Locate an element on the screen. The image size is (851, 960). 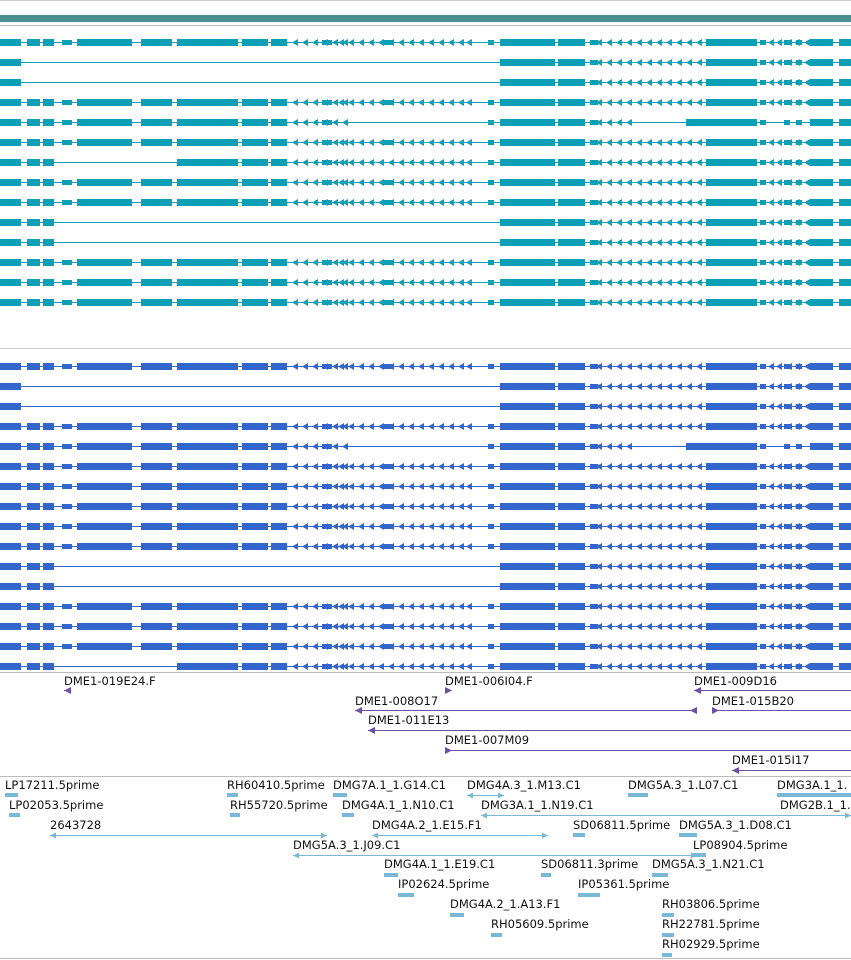
est-label: DMG4A.2_1.E15.F1 is located at coordinates (427, 825).